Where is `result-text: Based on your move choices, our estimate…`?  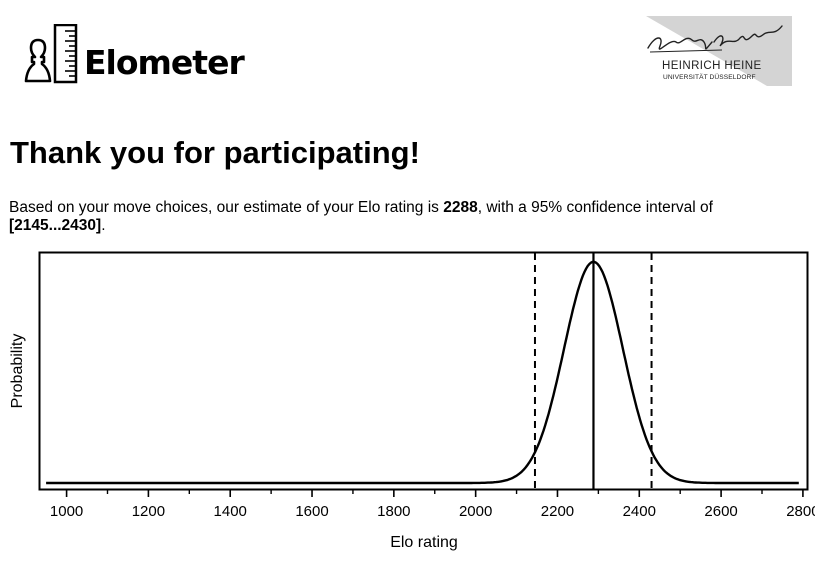
result-text: Based on your move choices, our estimate… is located at coordinates (409, 217).